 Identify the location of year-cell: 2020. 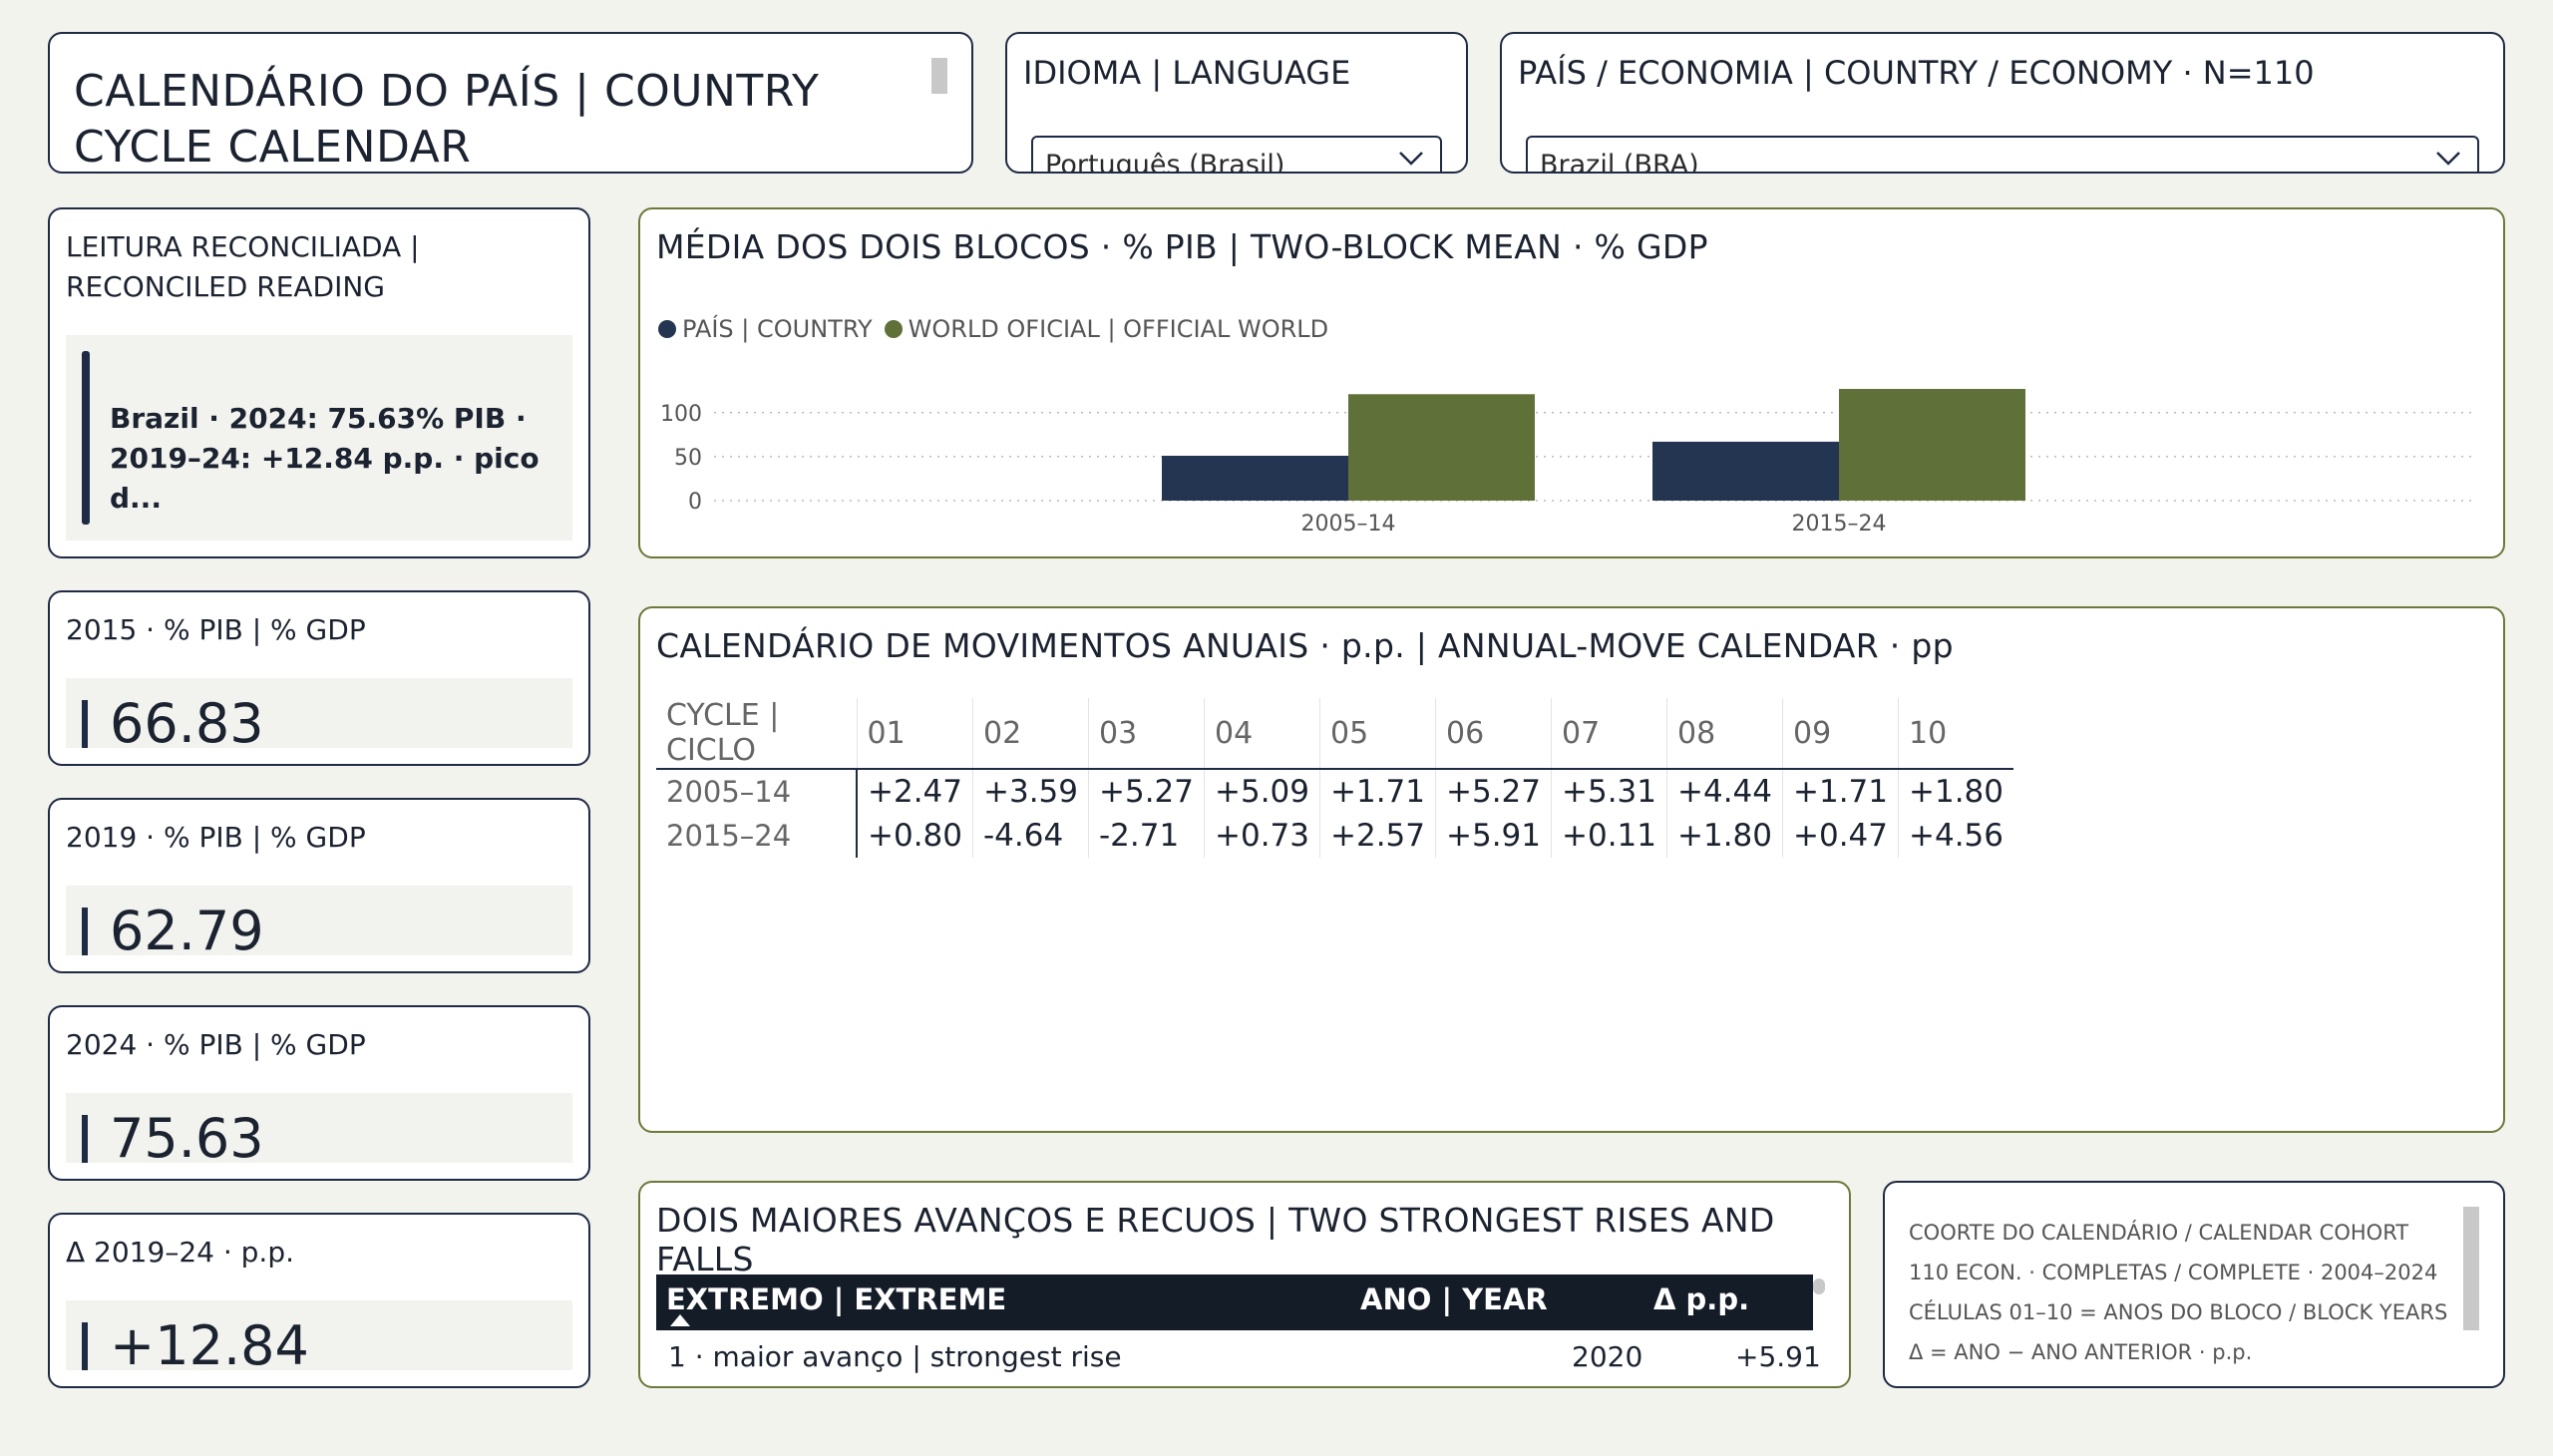
(1608, 1356).